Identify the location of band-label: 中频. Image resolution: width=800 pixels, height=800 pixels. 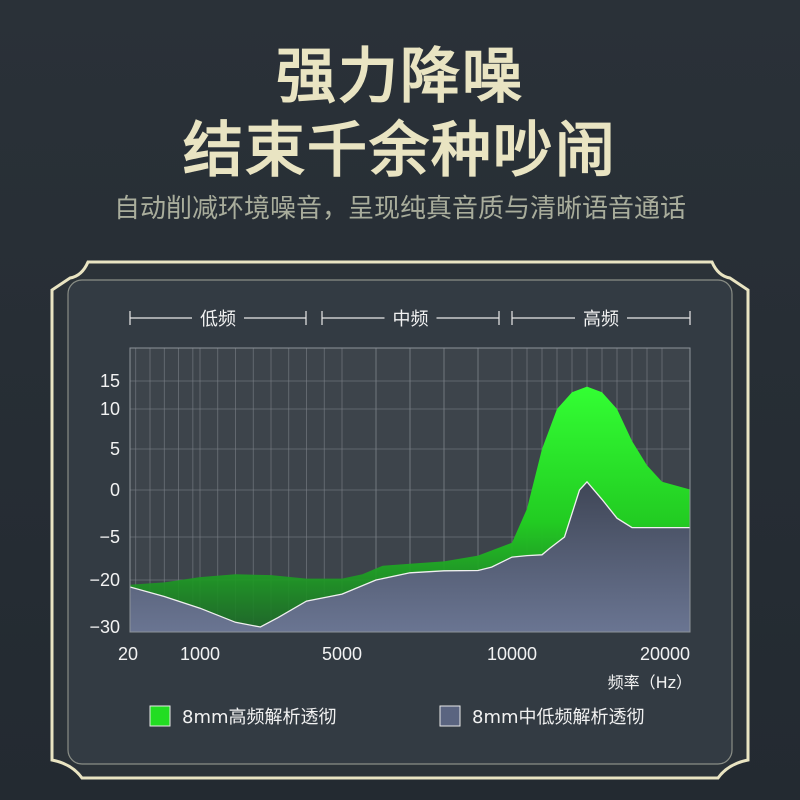
(411, 319).